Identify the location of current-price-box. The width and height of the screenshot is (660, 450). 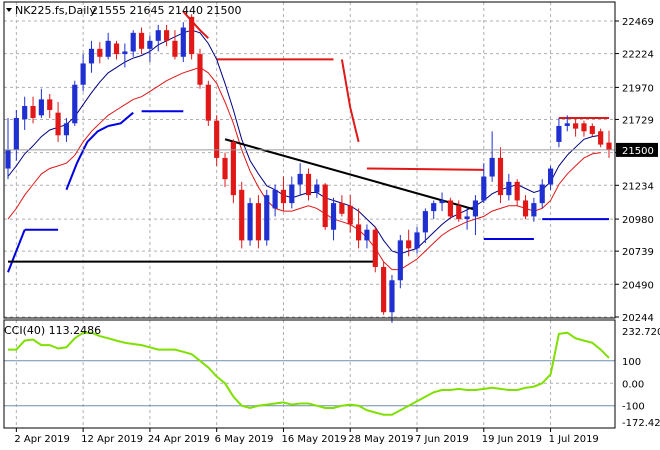
(637, 149).